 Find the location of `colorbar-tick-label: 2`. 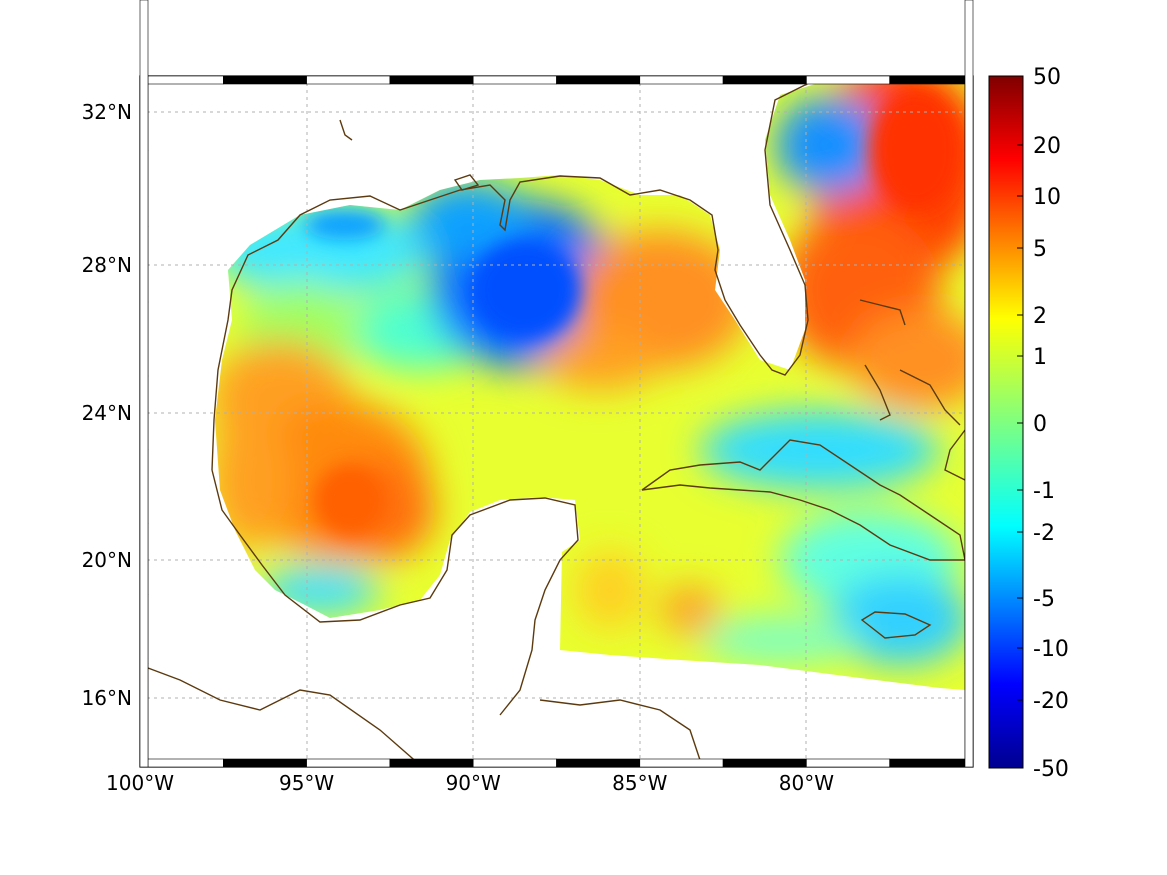

colorbar-tick-label: 2 is located at coordinates (1040, 316).